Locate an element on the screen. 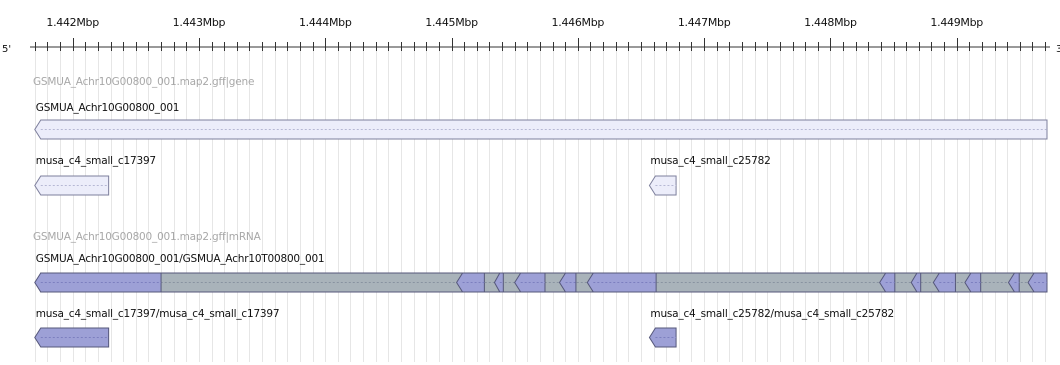 The width and height of the screenshot is (1060, 365). tick-label: 1.445Mbp is located at coordinates (451, 22).